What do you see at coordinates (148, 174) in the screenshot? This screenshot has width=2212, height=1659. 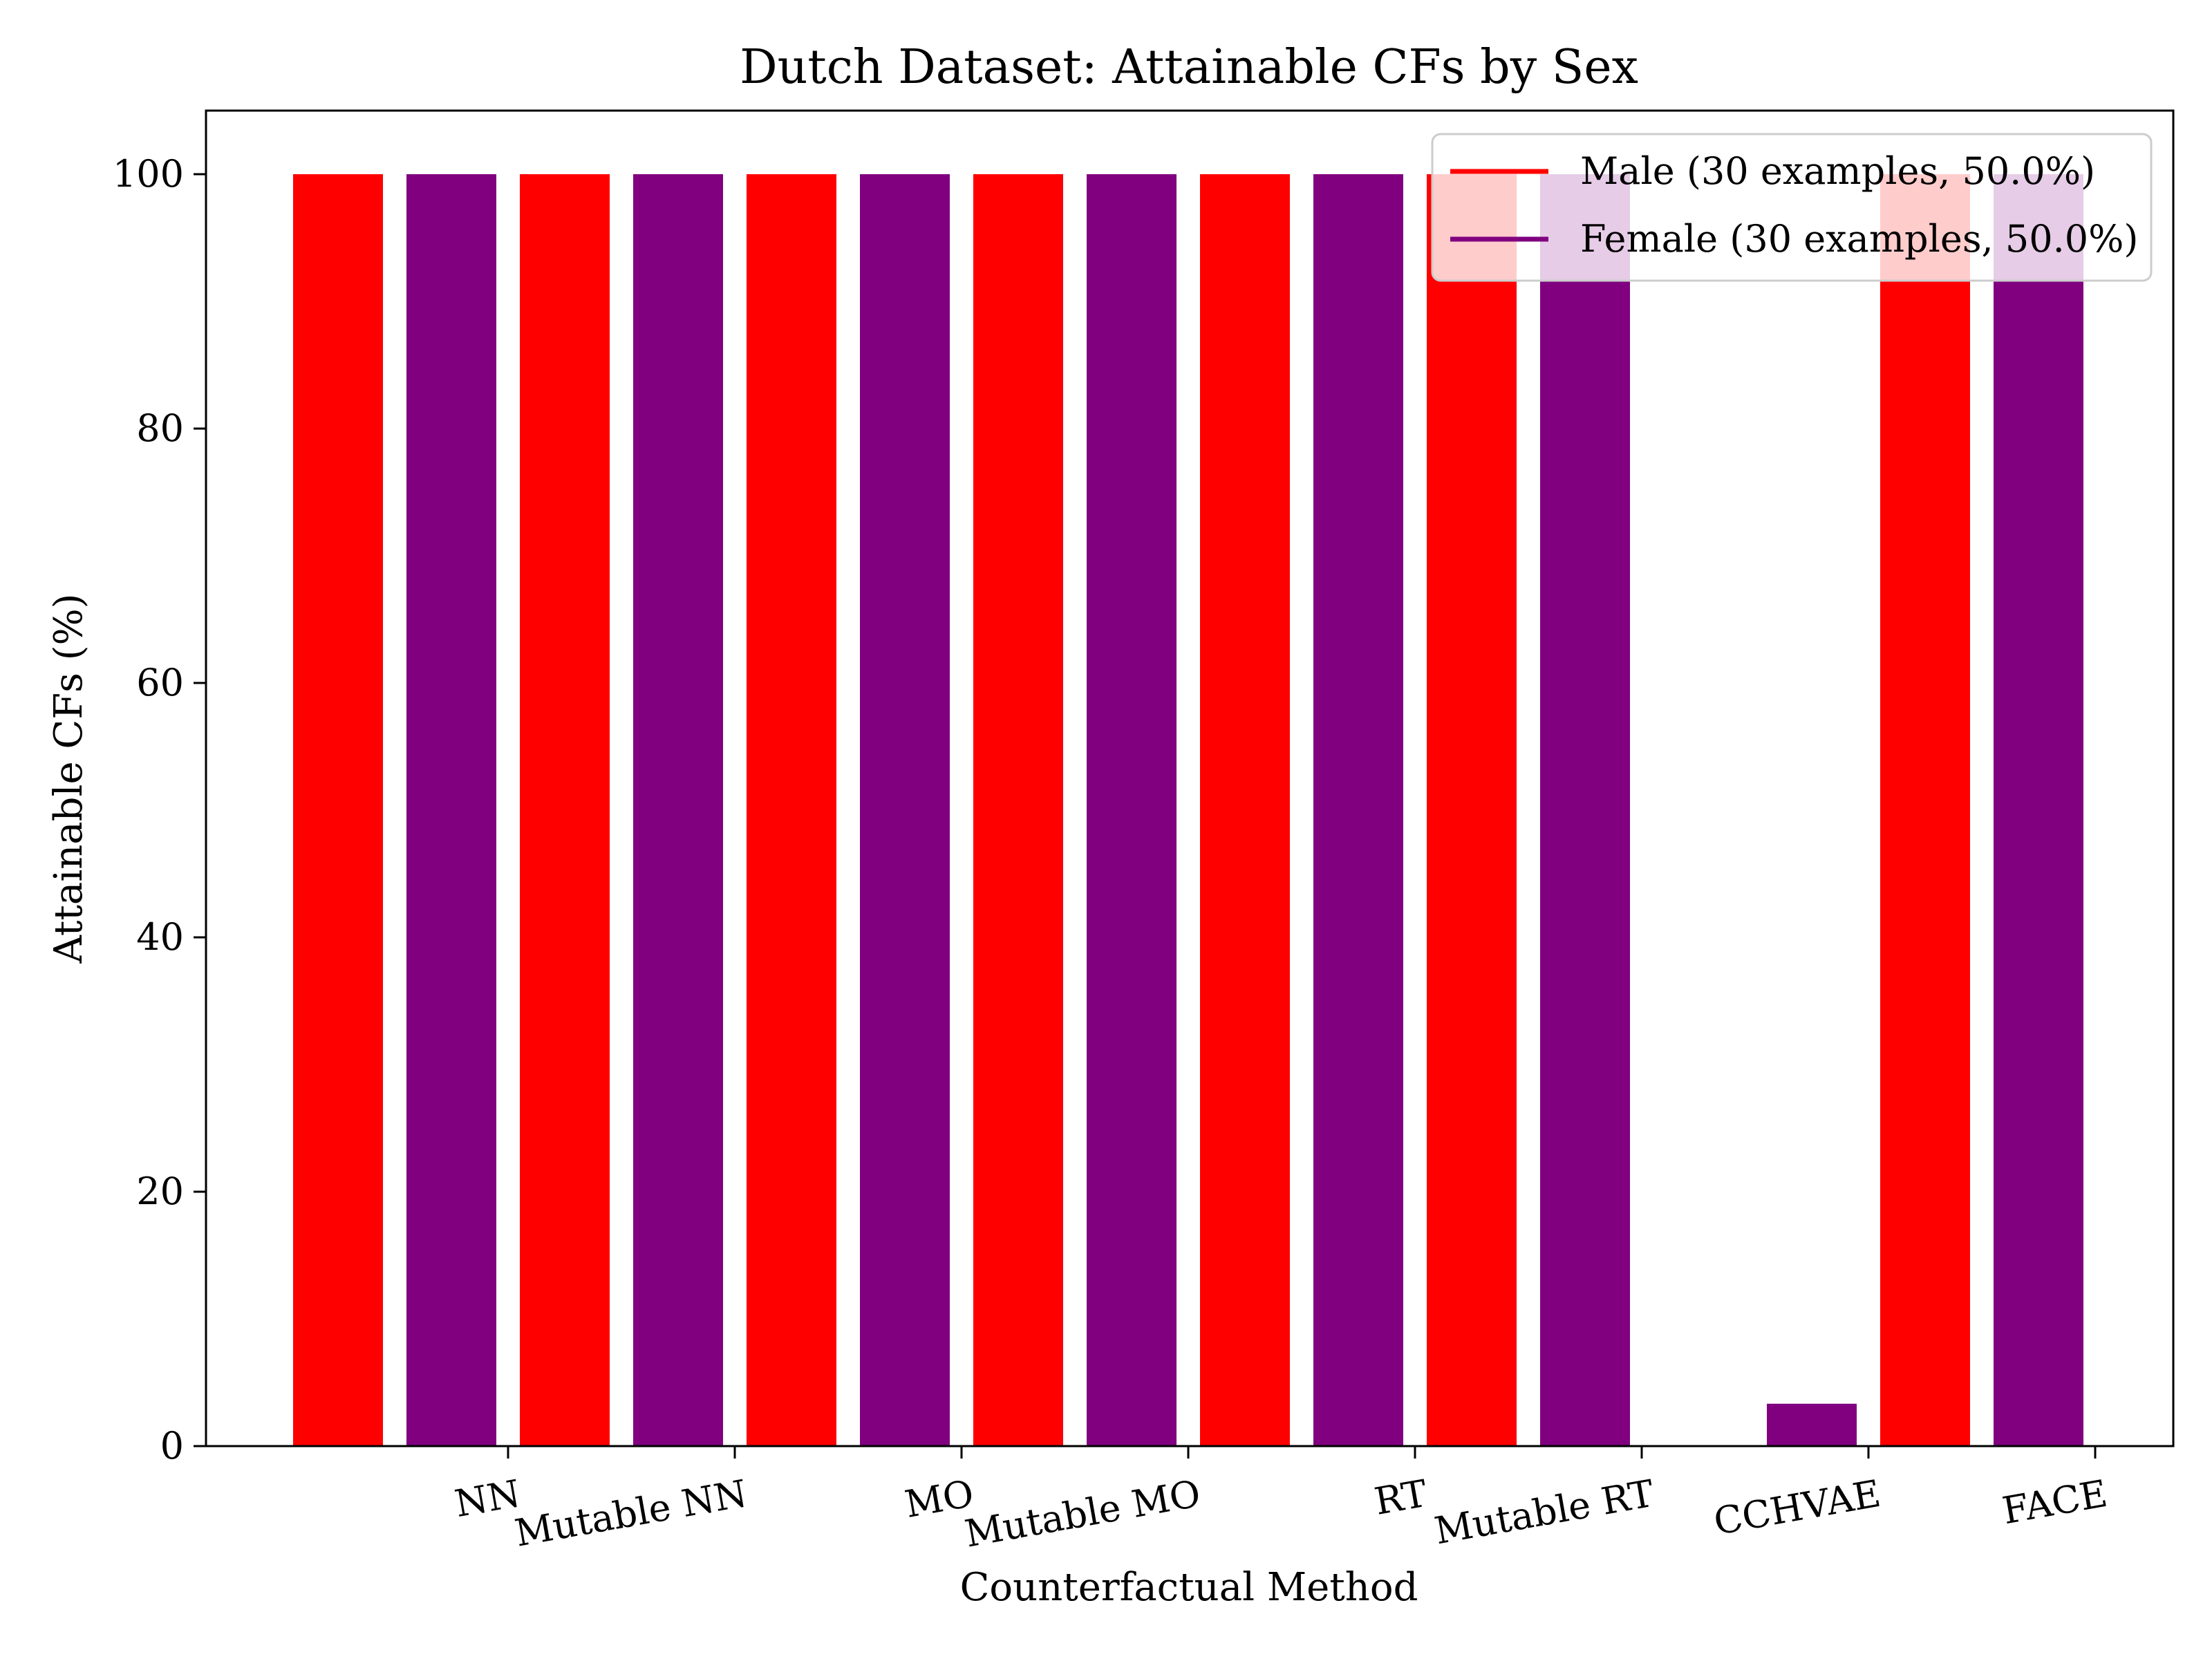 I see `y-tick-label: 100` at bounding box center [148, 174].